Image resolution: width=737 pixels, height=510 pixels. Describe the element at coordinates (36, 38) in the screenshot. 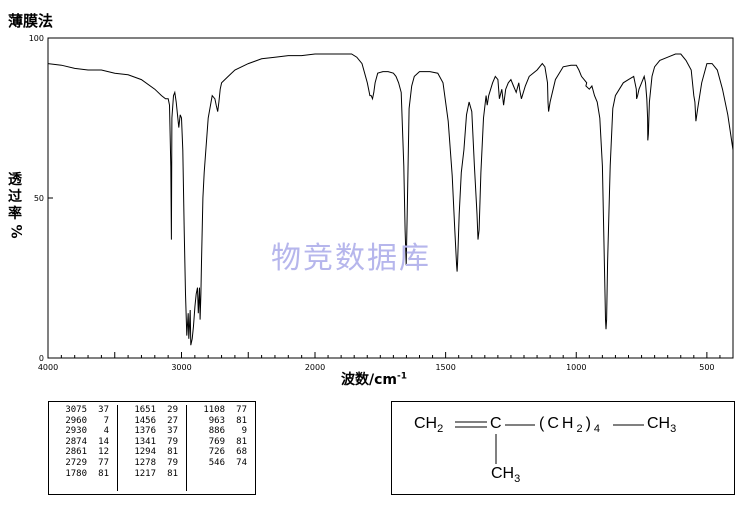

I see `y-tick-label: 100` at that location.